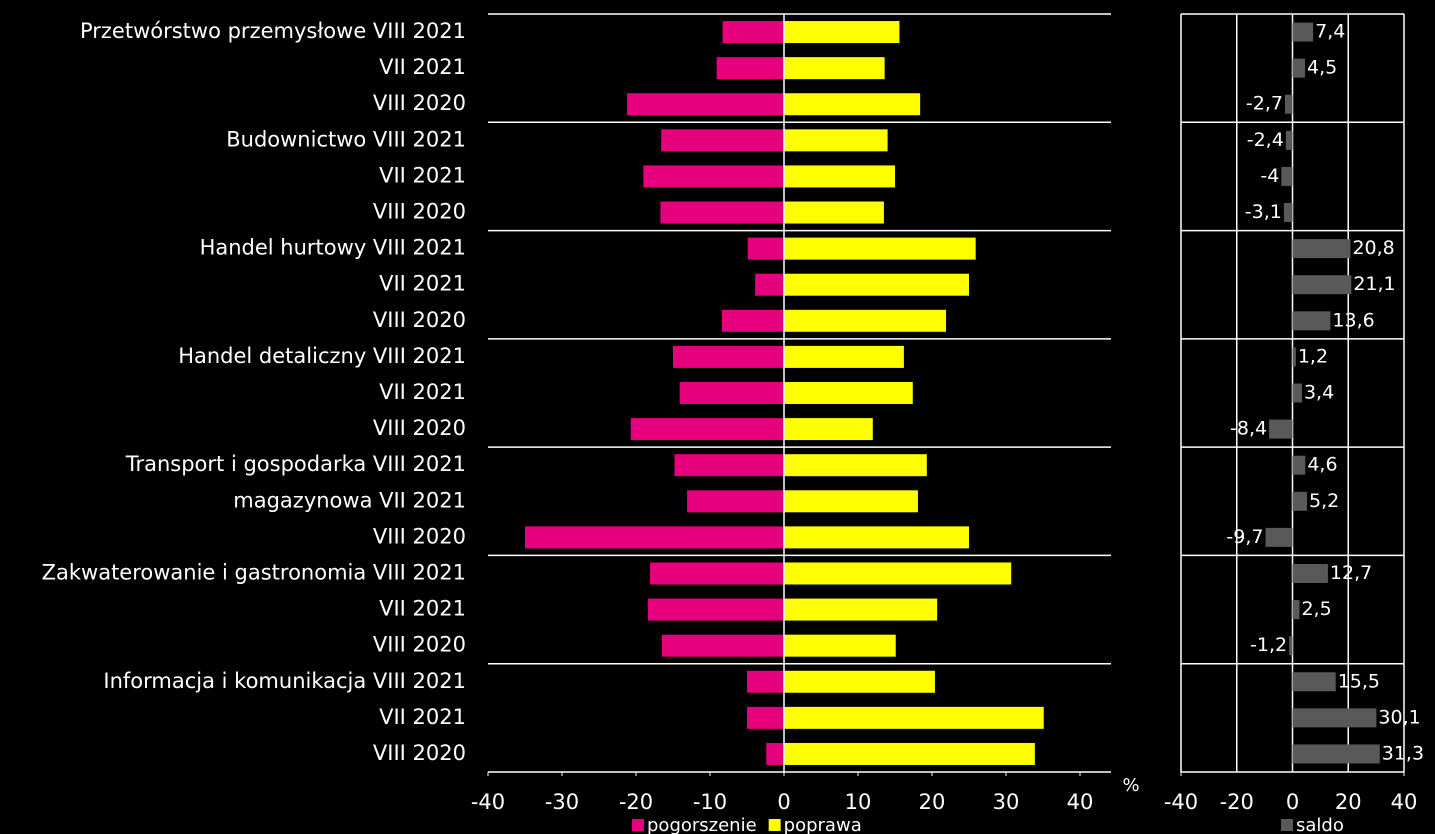 The width and height of the screenshot is (1435, 834). Describe the element at coordinates (1080, 802) in the screenshot. I see `x-tick-label: 40` at that location.